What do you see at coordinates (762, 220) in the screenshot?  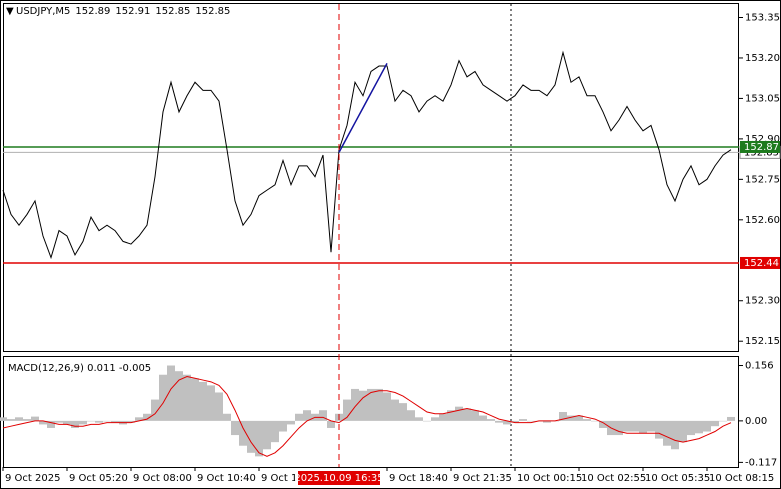 I see `y-tick-label: 152.60` at bounding box center [762, 220].